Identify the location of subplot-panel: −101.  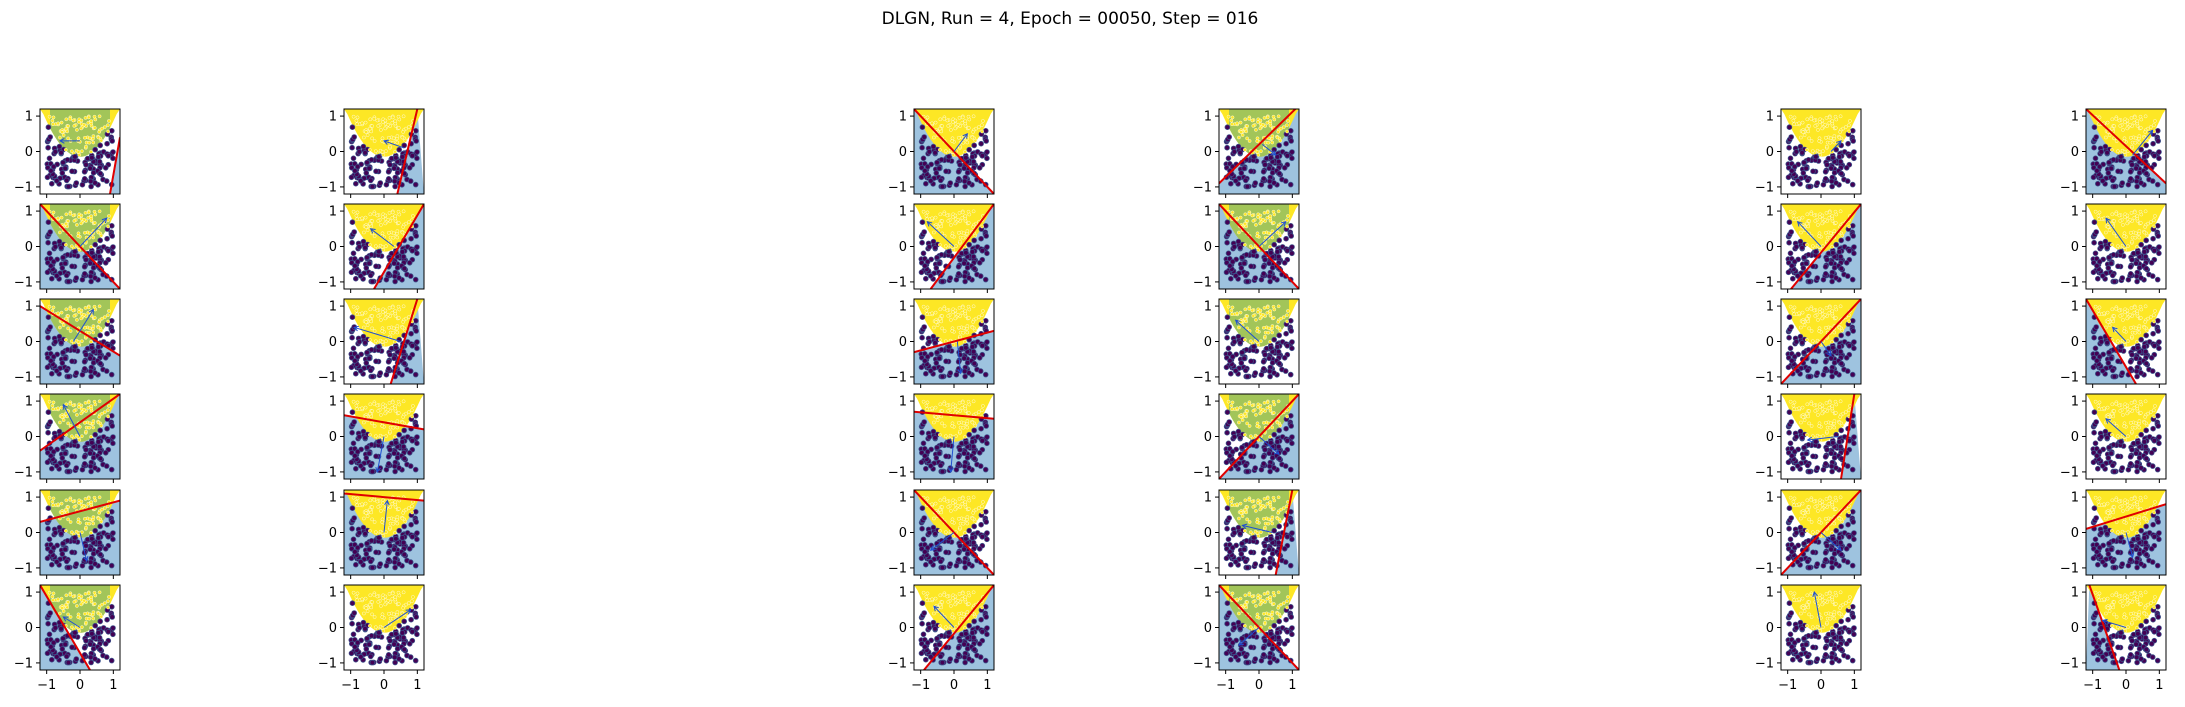
(1808, 343).